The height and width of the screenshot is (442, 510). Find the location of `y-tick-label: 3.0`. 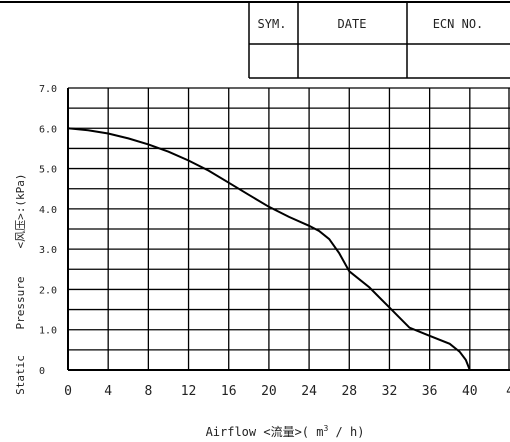

y-tick-label: 3.0 is located at coordinates (48, 250).